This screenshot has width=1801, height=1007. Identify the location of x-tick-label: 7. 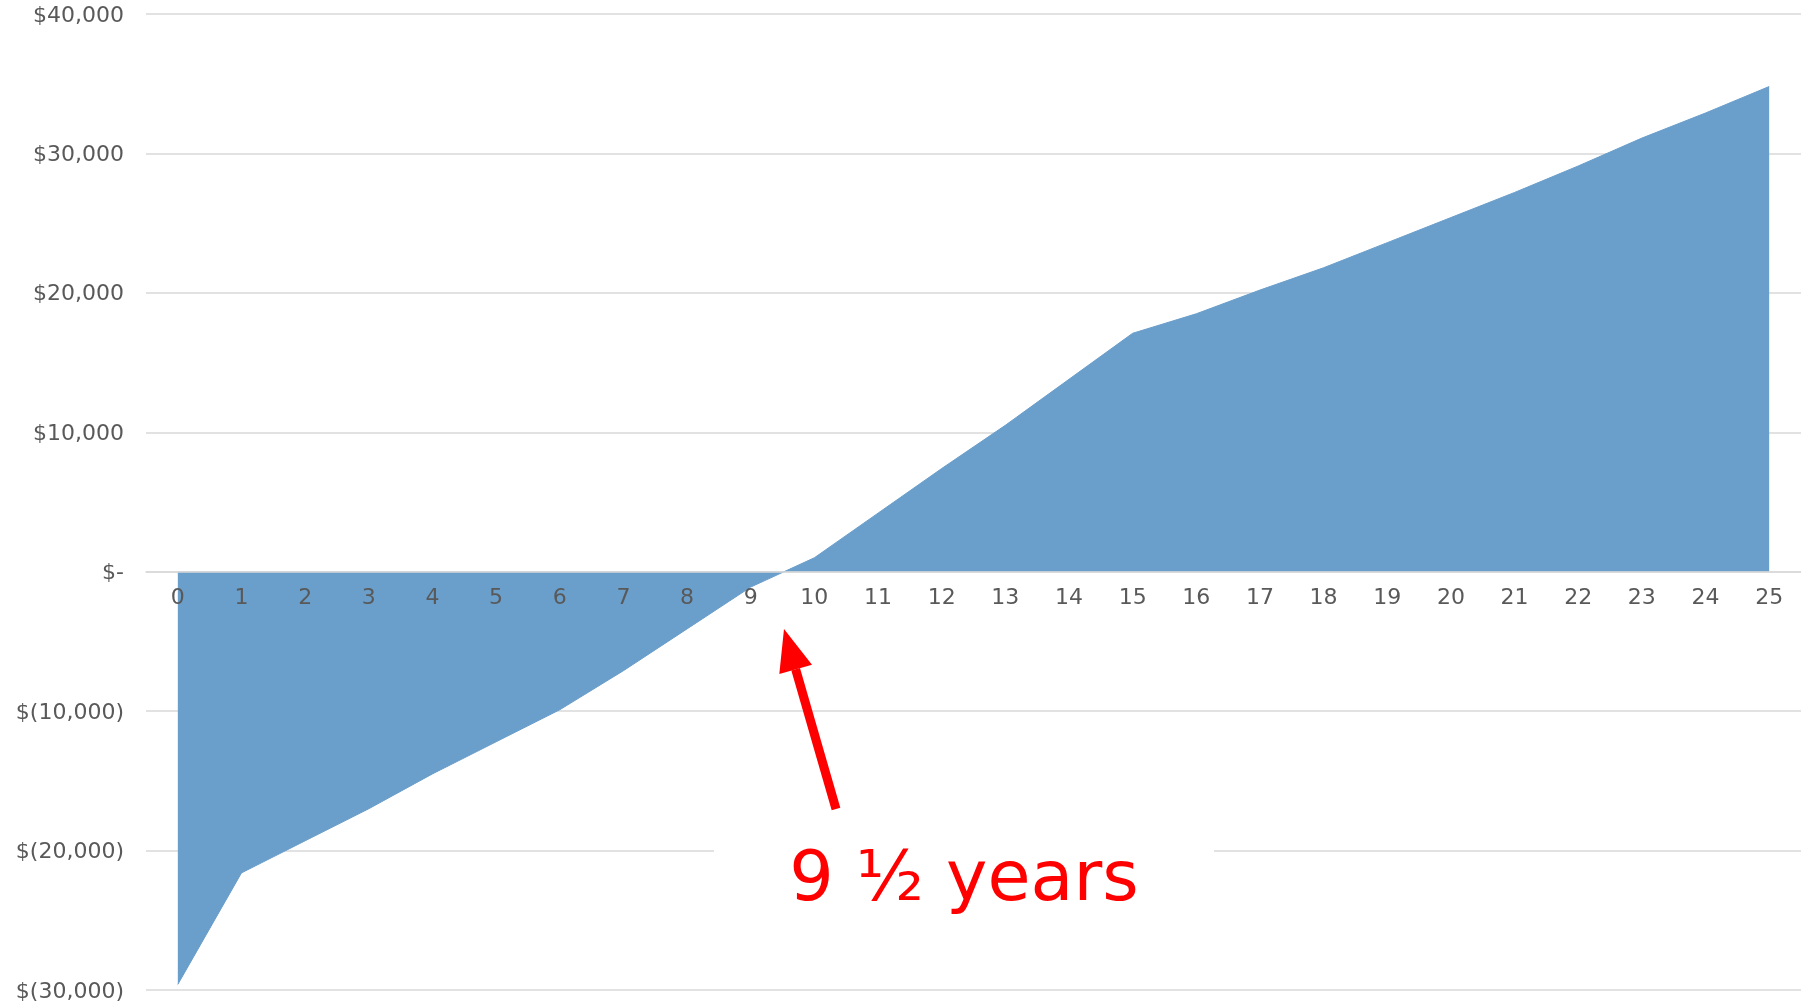
(623, 597).